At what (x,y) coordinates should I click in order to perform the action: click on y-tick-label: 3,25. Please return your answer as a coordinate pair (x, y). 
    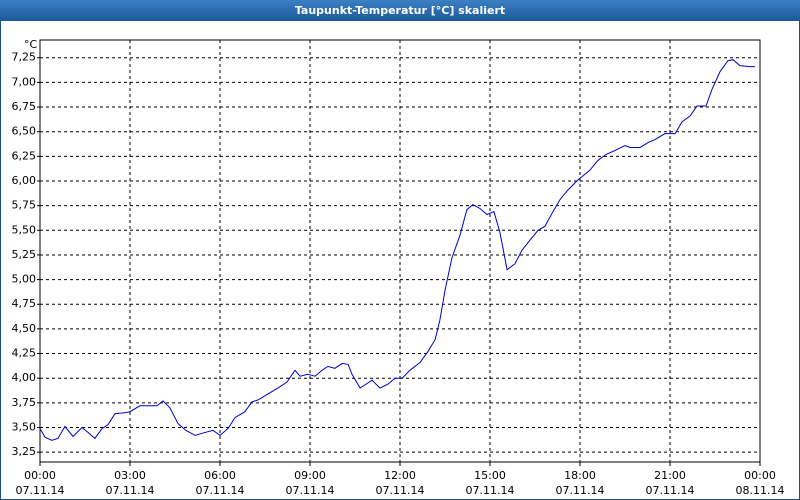
    Looking at the image, I should click on (24, 451).